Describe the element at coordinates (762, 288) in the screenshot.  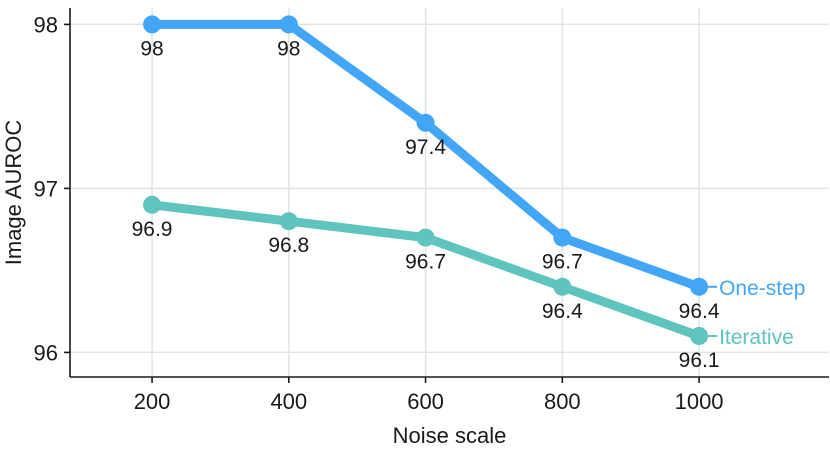
I see `one-step-series-label: One-step` at that location.